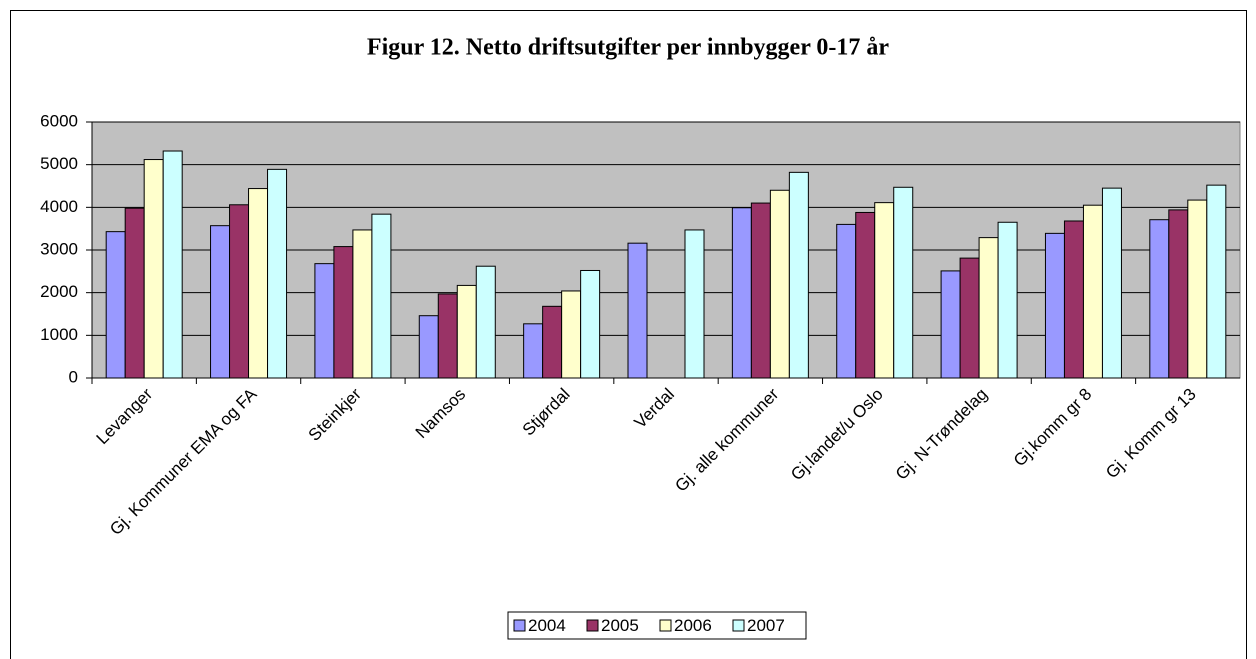  What do you see at coordinates (59, 120) in the screenshot?
I see `y-tick-label: 6000` at bounding box center [59, 120].